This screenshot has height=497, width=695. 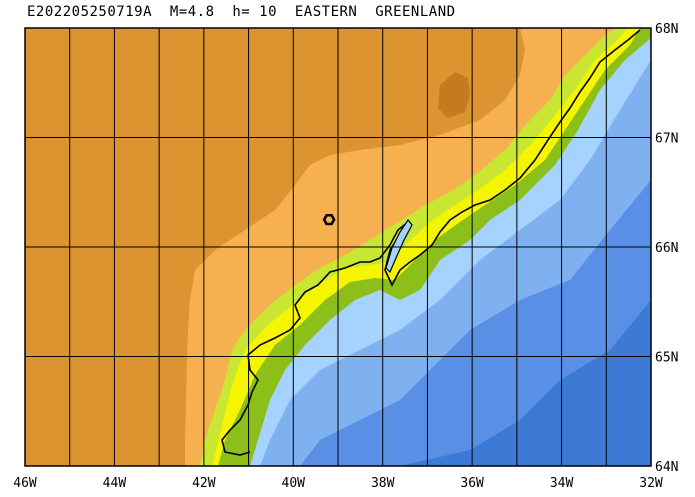 I want to click on y-tick-label: 65N, so click(x=666, y=358).